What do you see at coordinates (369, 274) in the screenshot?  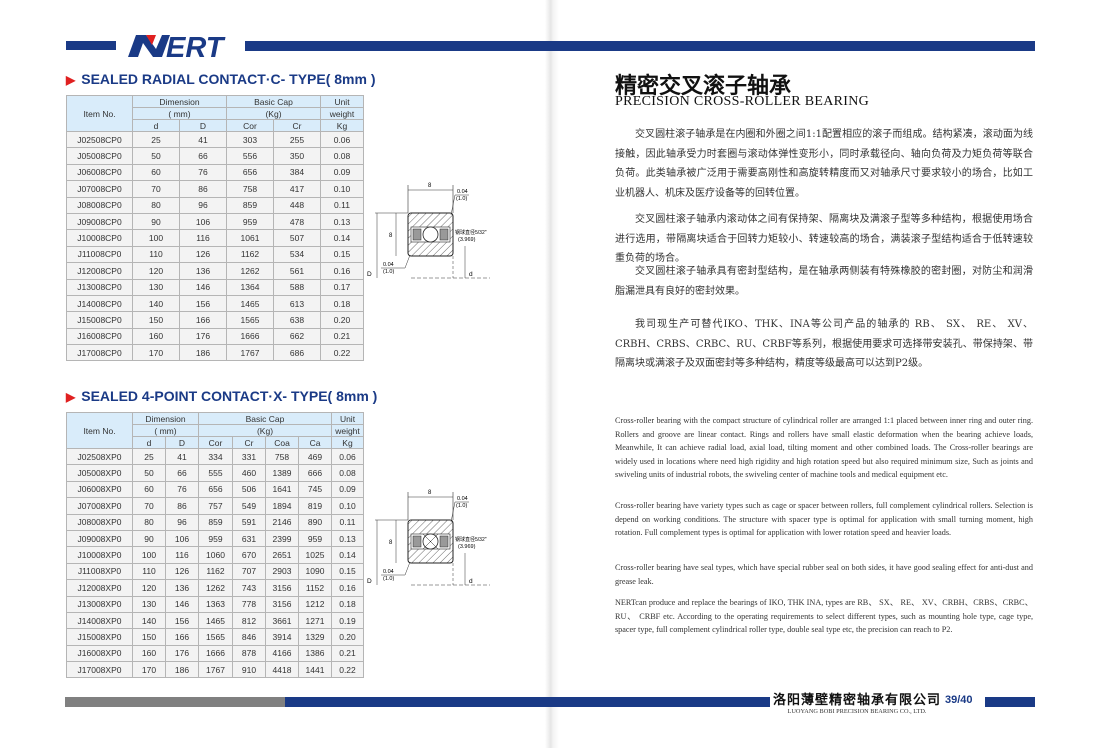 I see `diagram-label: D` at bounding box center [369, 274].